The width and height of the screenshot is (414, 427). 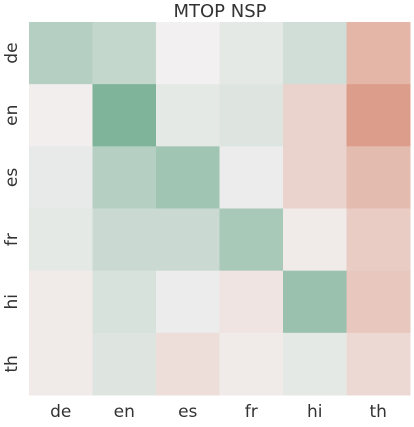 What do you see at coordinates (12, 52) in the screenshot?
I see `y-tick-label: de` at bounding box center [12, 52].